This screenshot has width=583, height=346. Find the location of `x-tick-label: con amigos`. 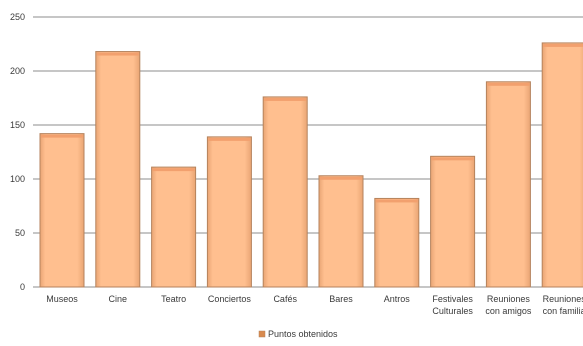

x-tick-label: con amigos is located at coordinates (508, 311).